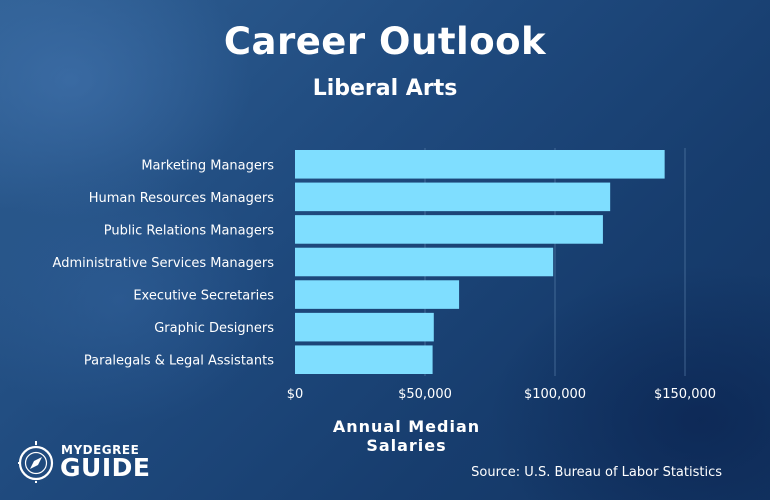  What do you see at coordinates (182, 198) in the screenshot?
I see `category-label: Human Resources Managers` at bounding box center [182, 198].